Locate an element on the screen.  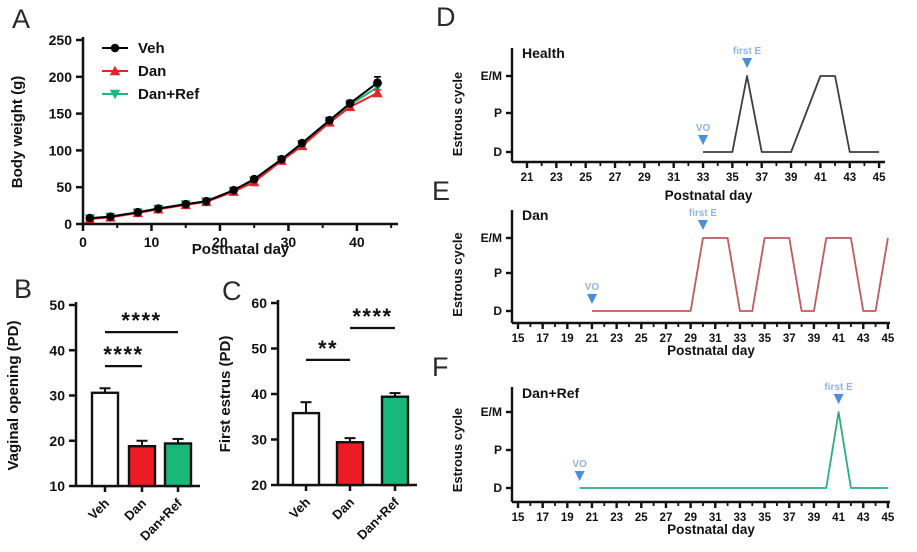
svg-text: 45 is located at coordinates (888, 339).